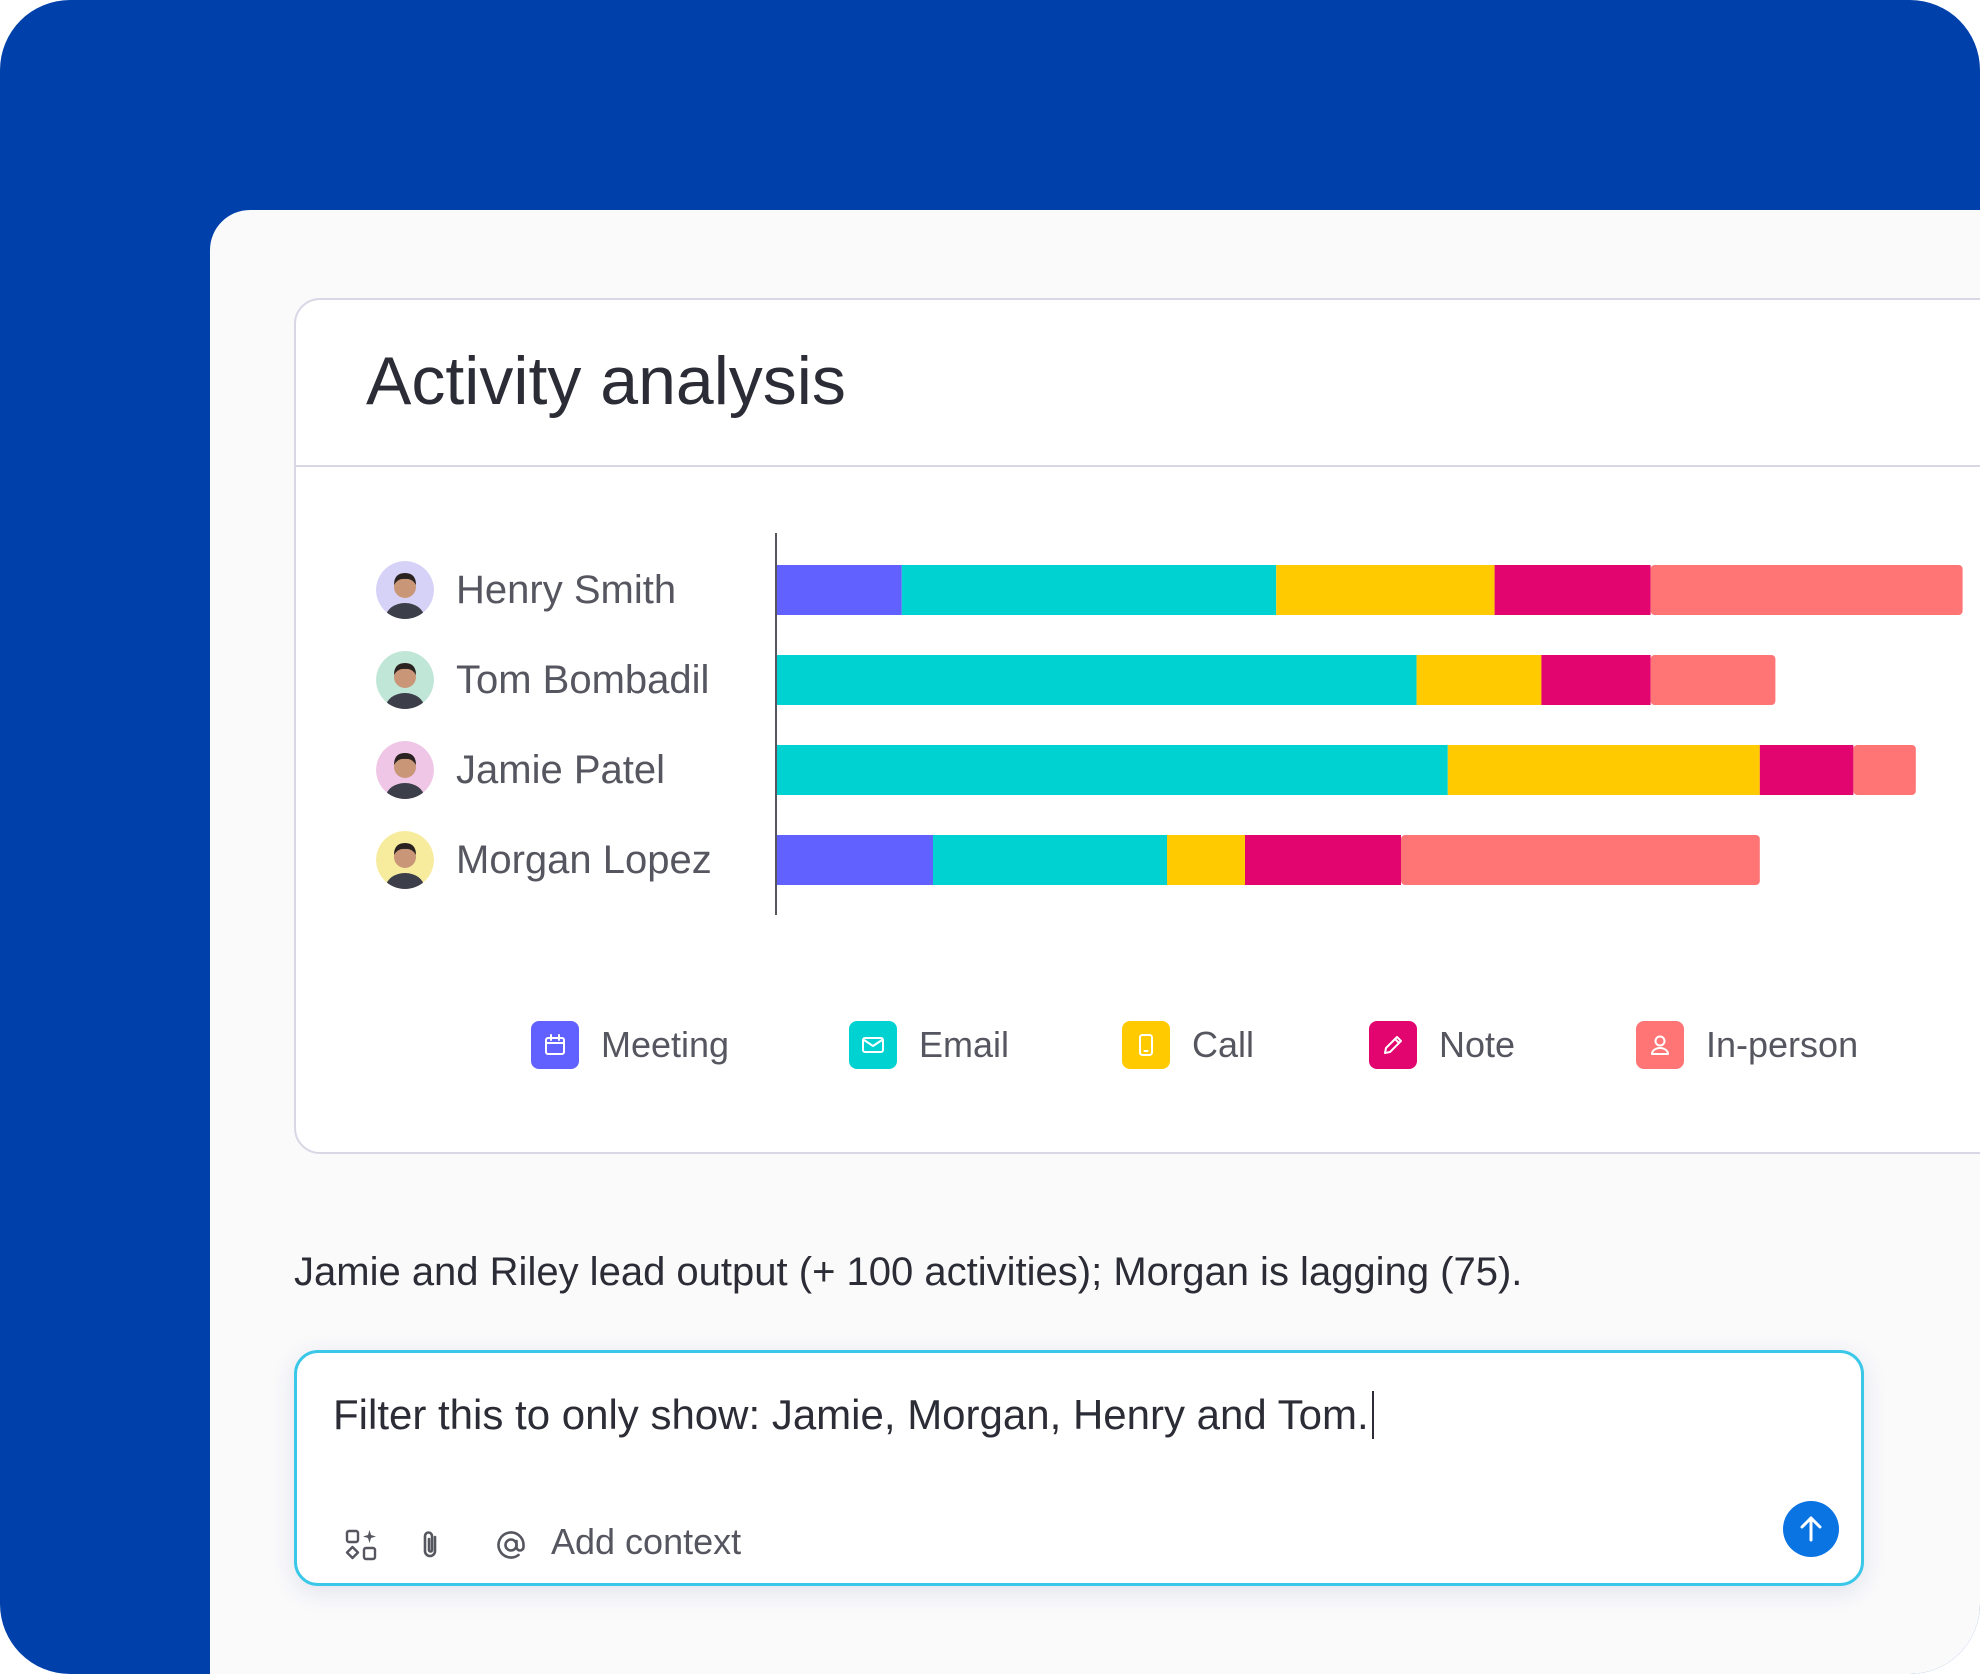 Image resolution: width=1980 pixels, height=1674 pixels. I want to click on stacked-bar-chart, so click(1369, 724).